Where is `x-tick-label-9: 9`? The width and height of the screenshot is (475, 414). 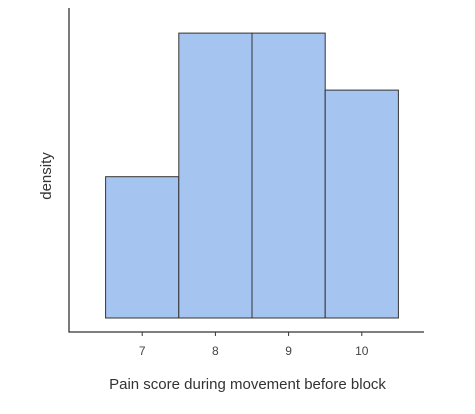 x-tick-label-9: 9 is located at coordinates (288, 351).